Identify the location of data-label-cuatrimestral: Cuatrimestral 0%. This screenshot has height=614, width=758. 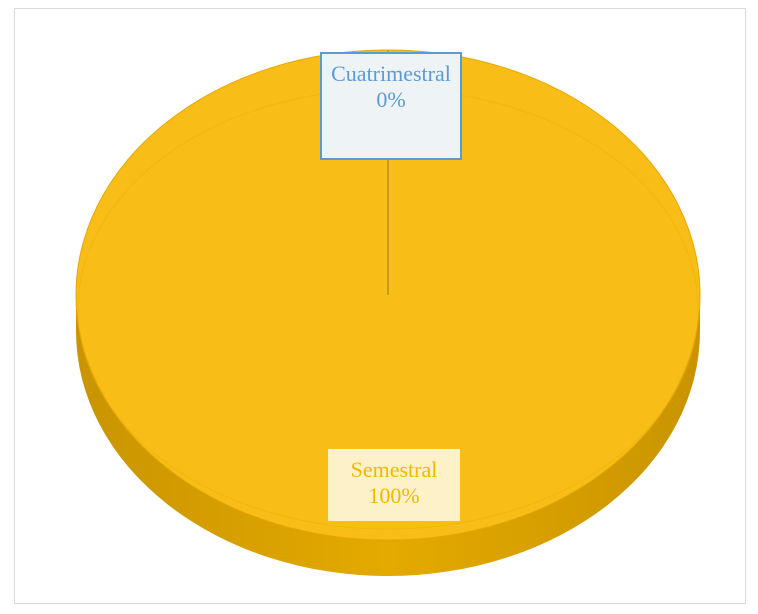
(391, 106).